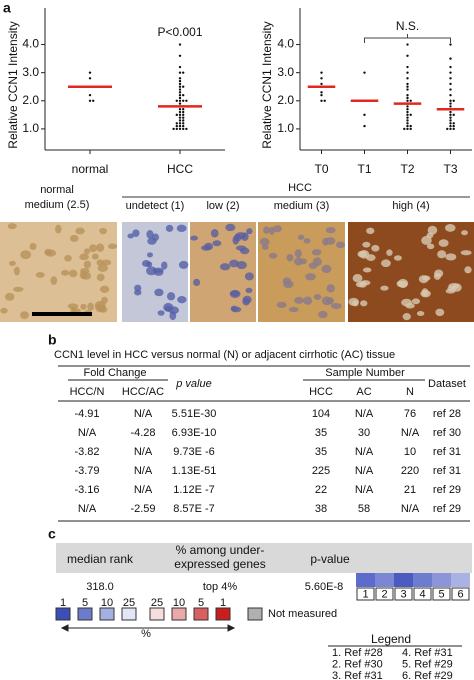  Describe the element at coordinates (391, 639) in the screenshot. I see `legend-title: Legend` at that location.